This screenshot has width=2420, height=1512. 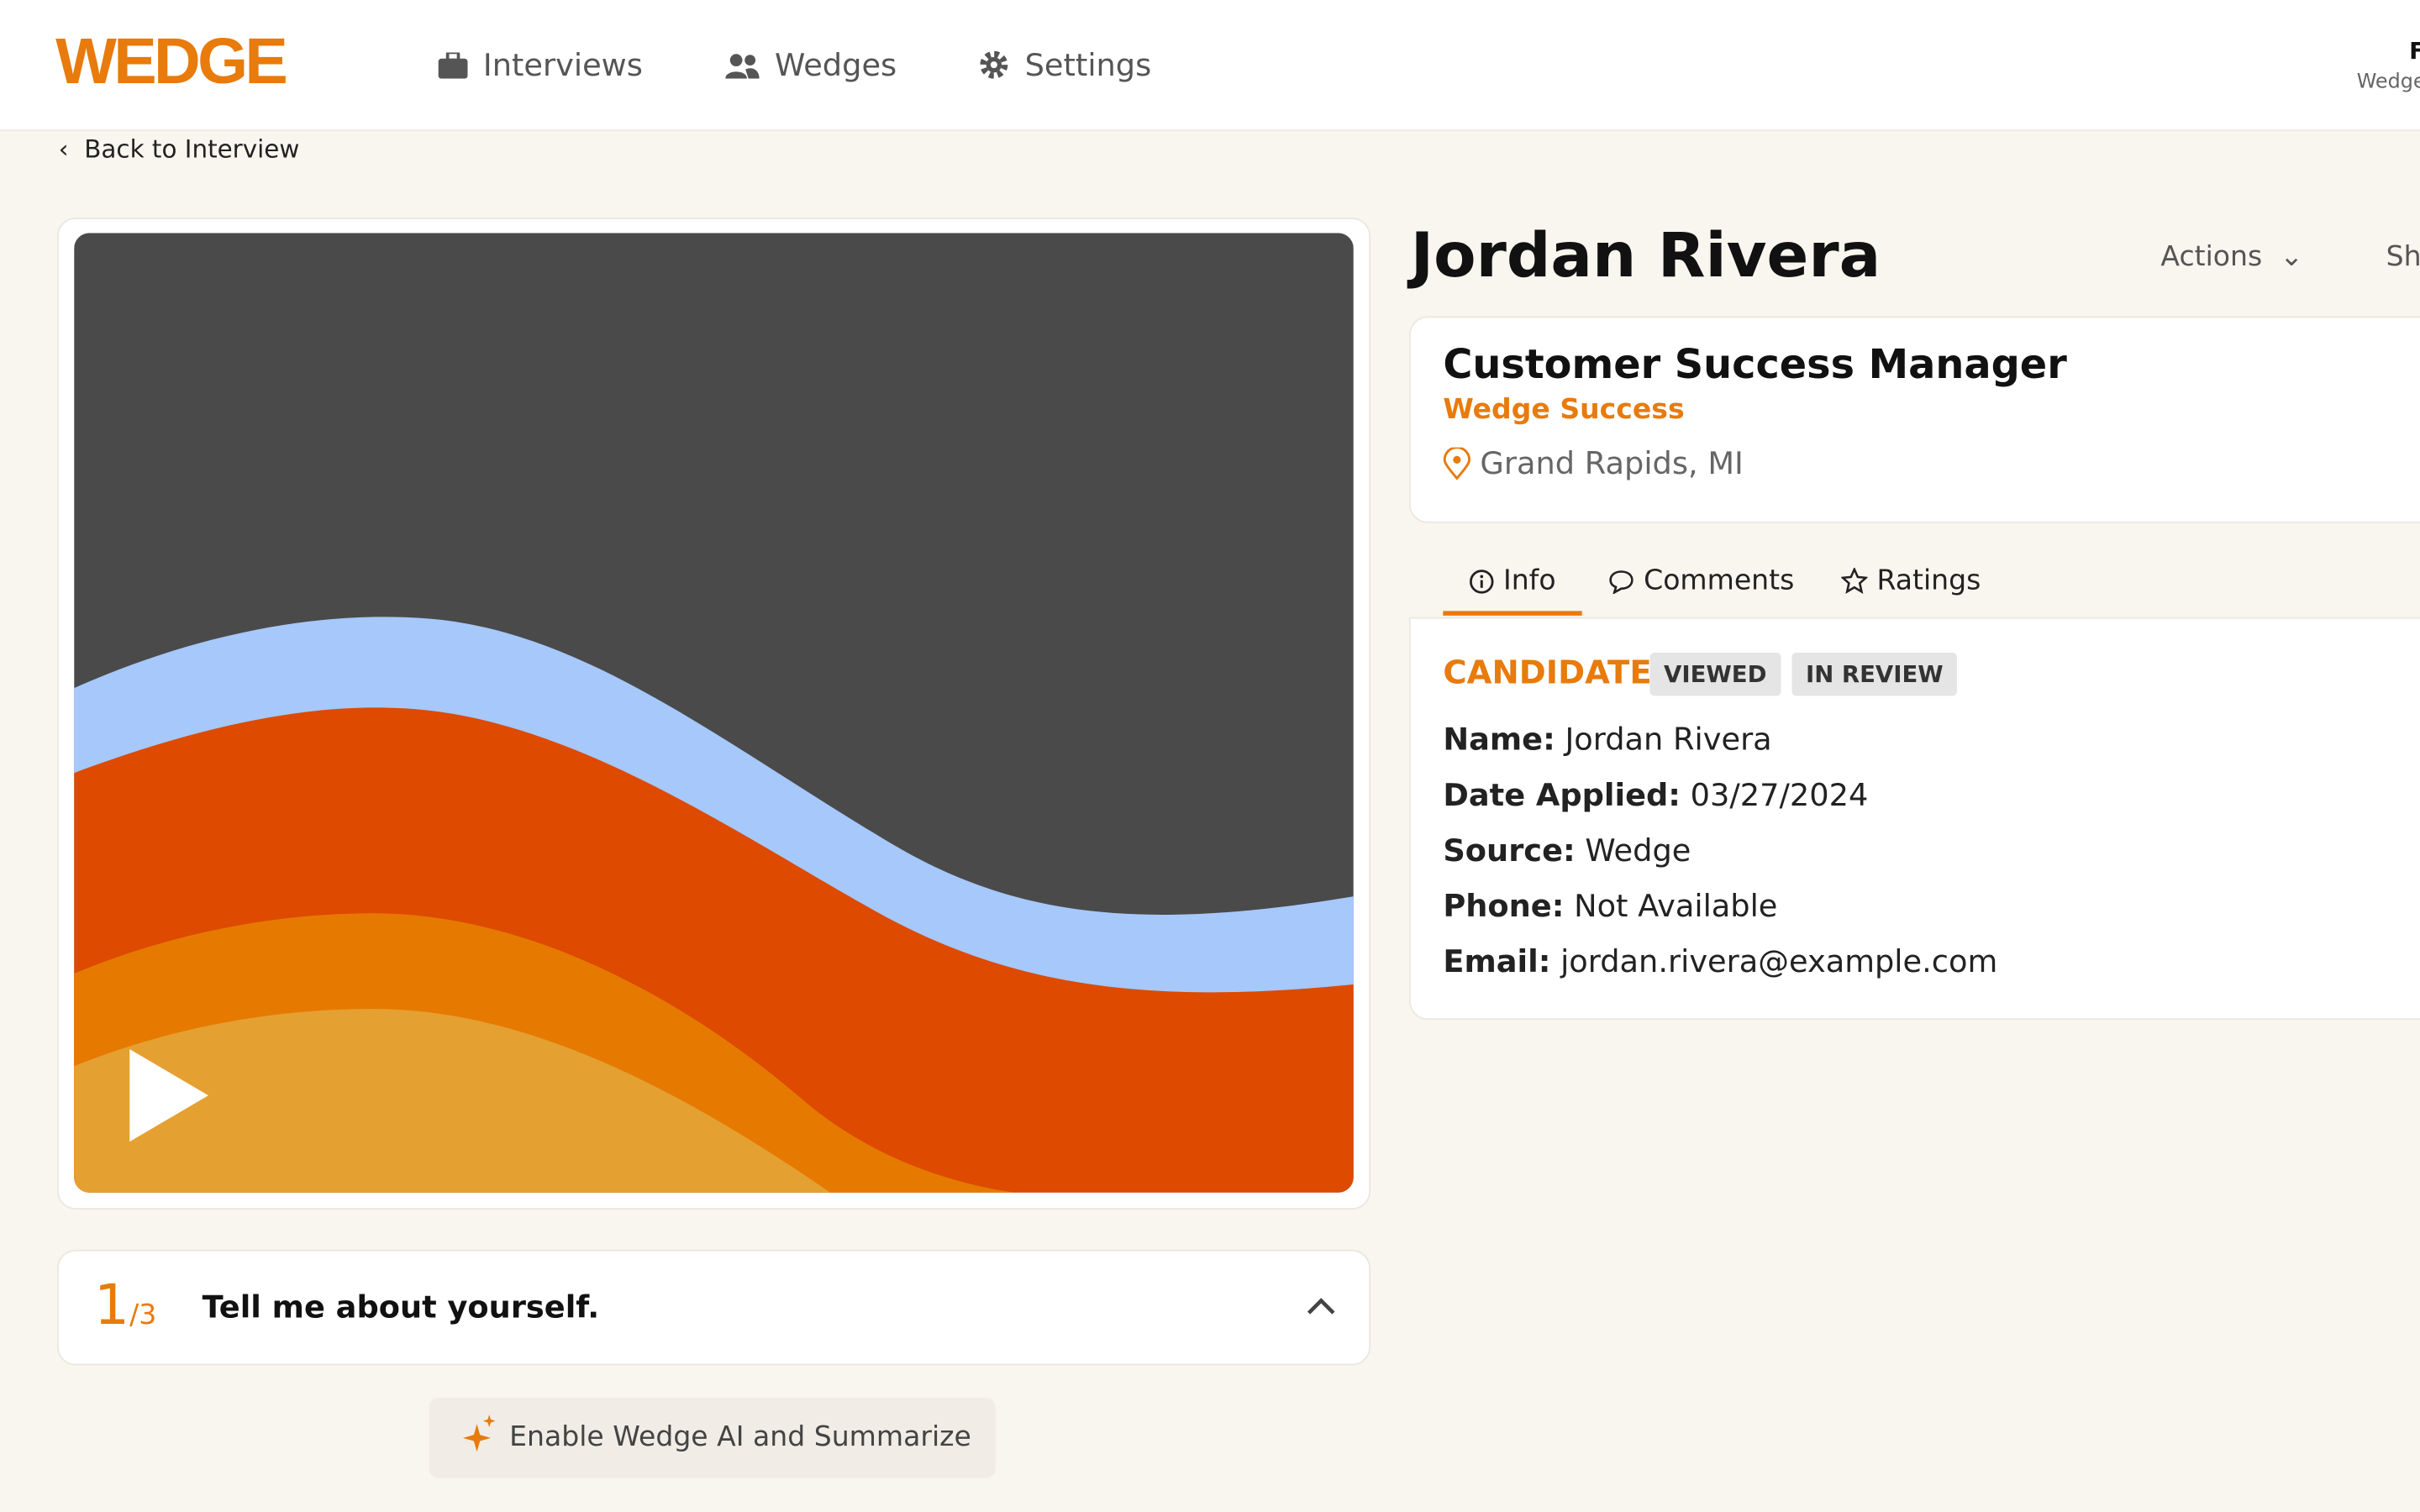 What do you see at coordinates (1509, 850) in the screenshot?
I see `field-label: Source:` at bounding box center [1509, 850].